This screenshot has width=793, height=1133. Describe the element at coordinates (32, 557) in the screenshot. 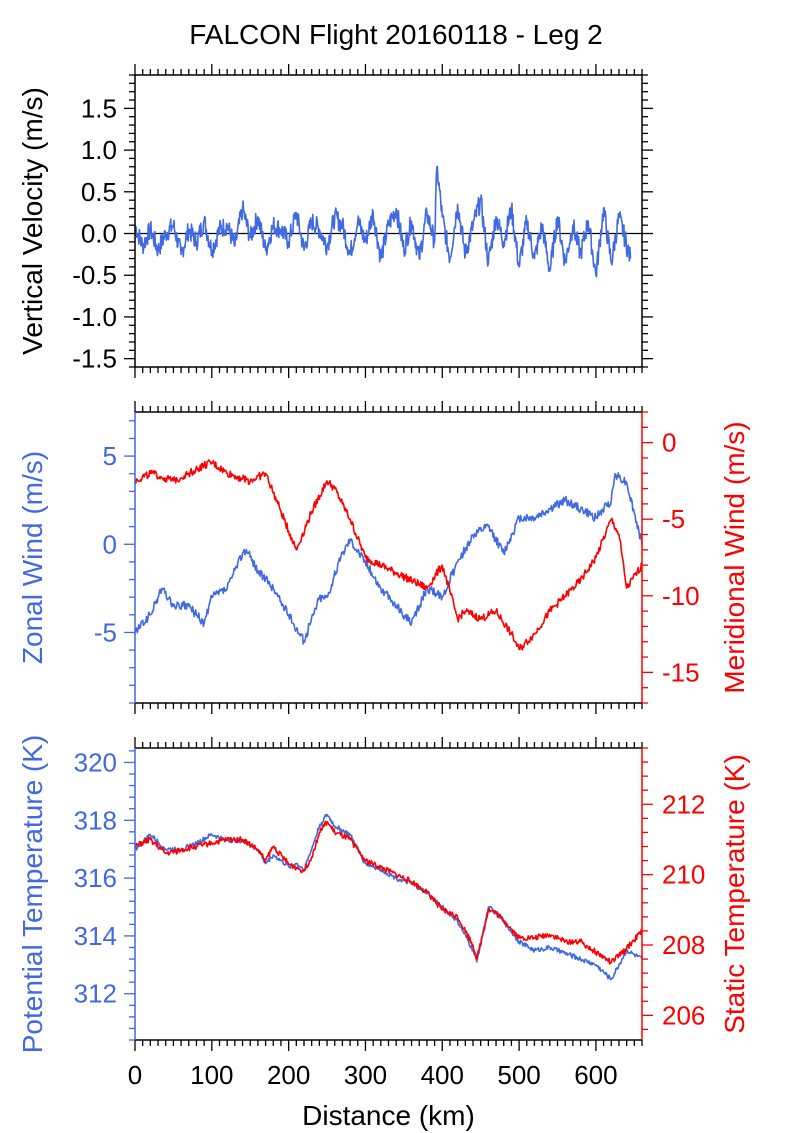

I see `y-axis-label-left: Zonal Wind (m/s)` at that location.